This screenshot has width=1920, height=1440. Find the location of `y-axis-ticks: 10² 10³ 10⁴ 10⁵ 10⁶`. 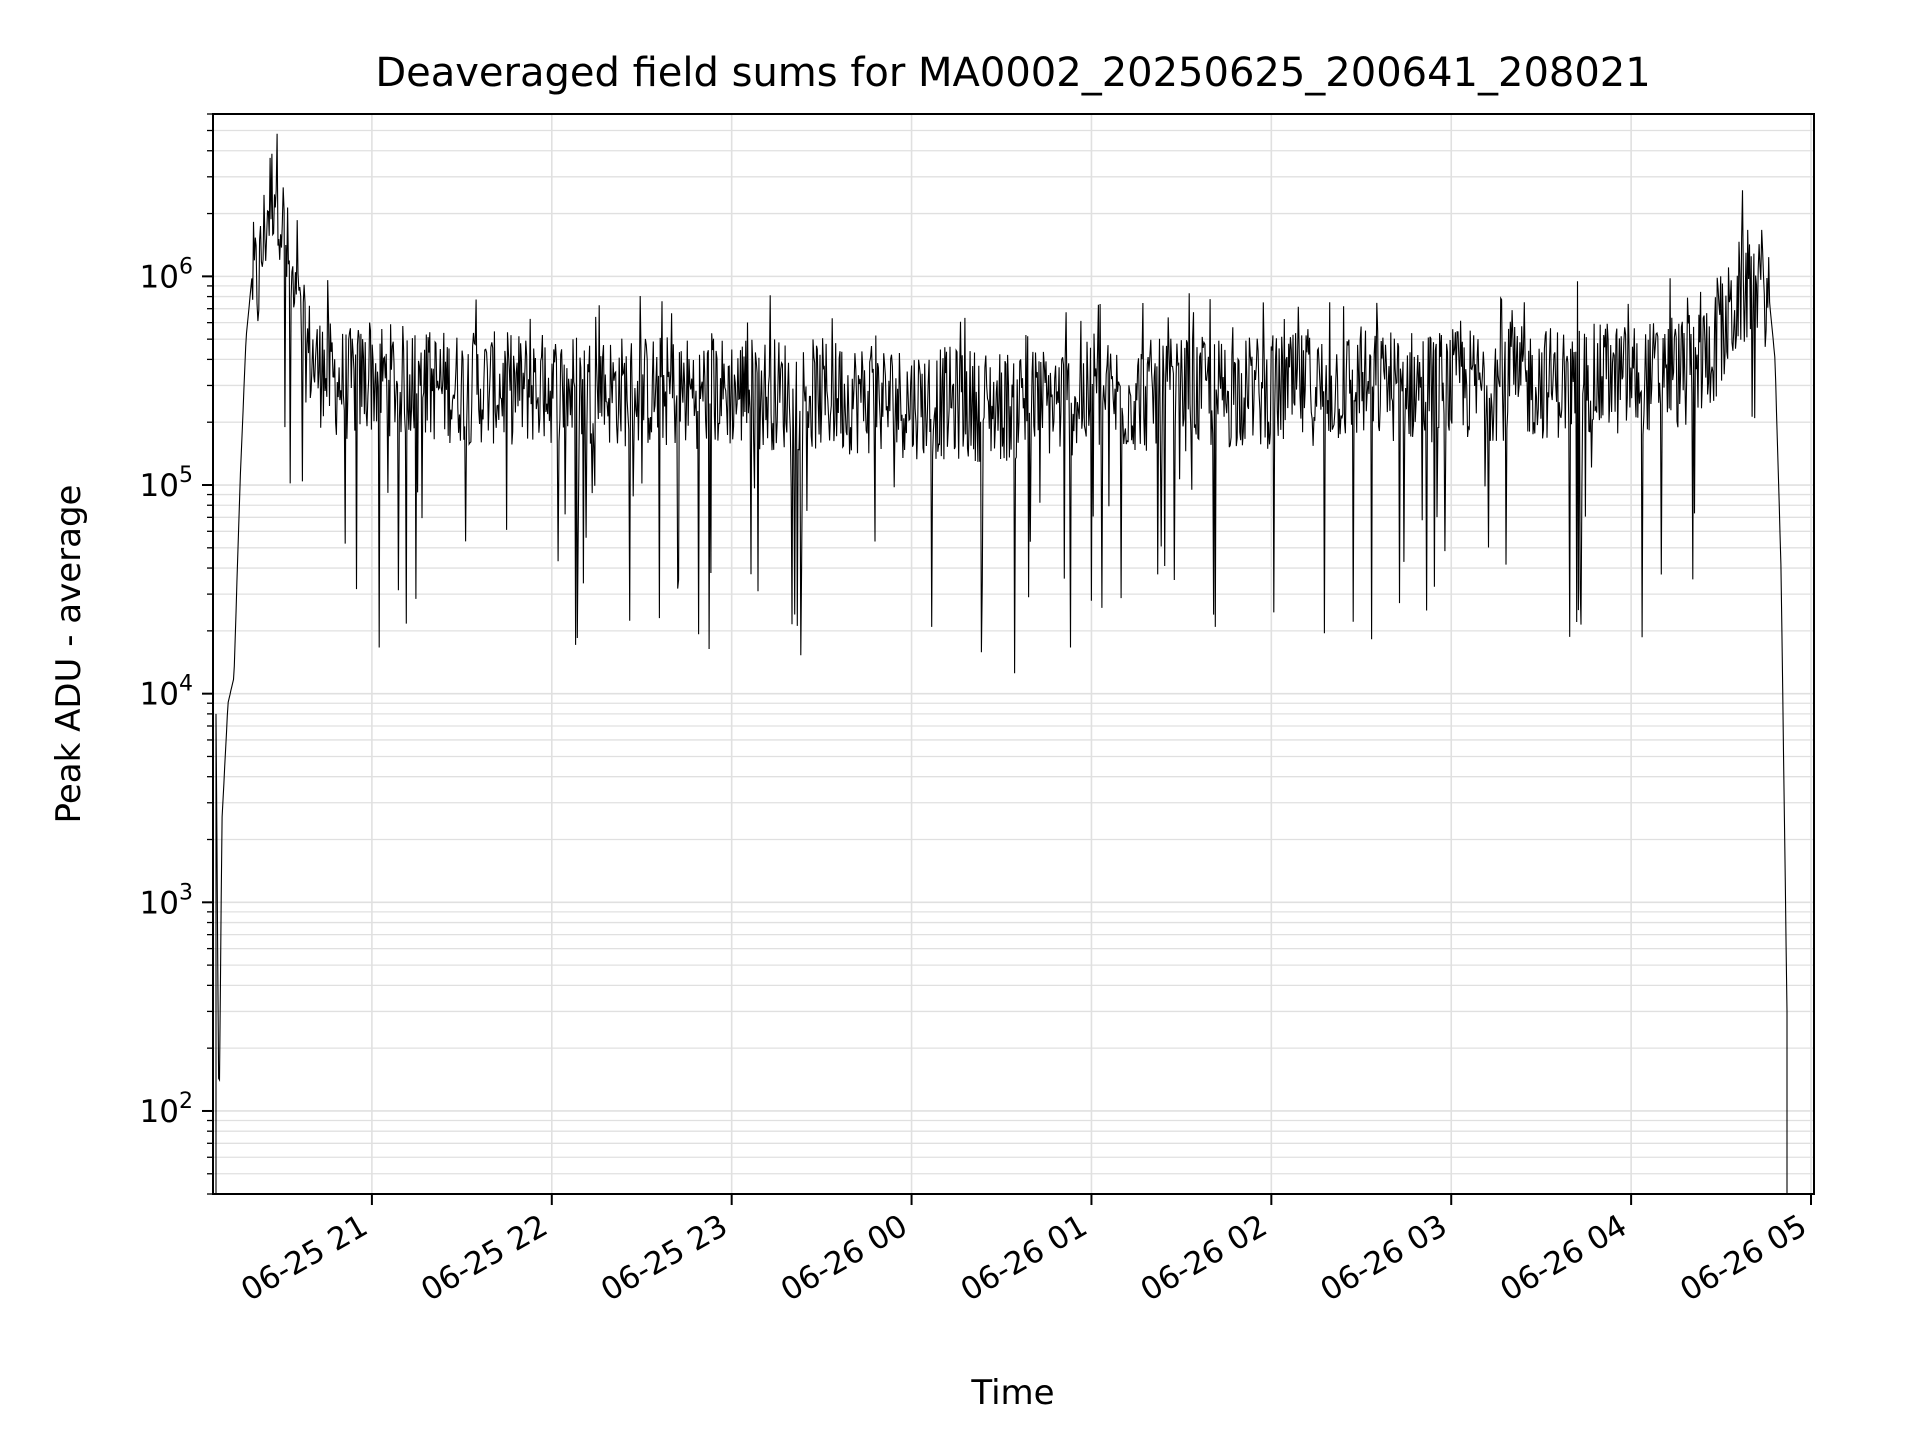

y-axis-ticks: 10² 10³ 10⁴ 10⁵ 10⁶ is located at coordinates (176, 692).